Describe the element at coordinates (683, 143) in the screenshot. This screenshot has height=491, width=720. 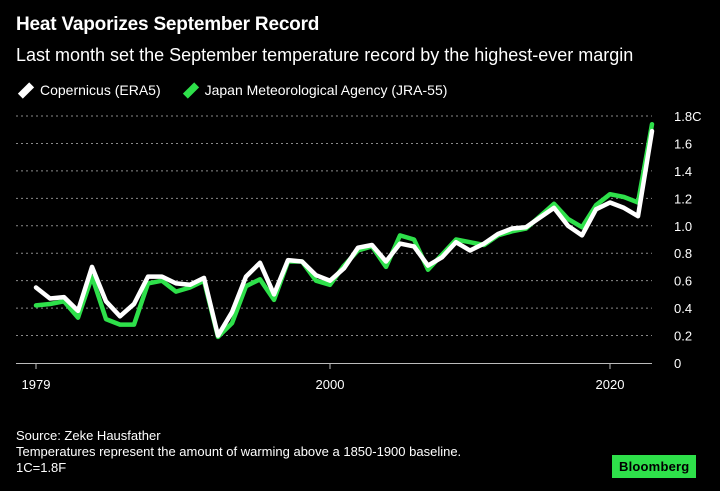
I see `y-tick-label: 1.6` at that location.